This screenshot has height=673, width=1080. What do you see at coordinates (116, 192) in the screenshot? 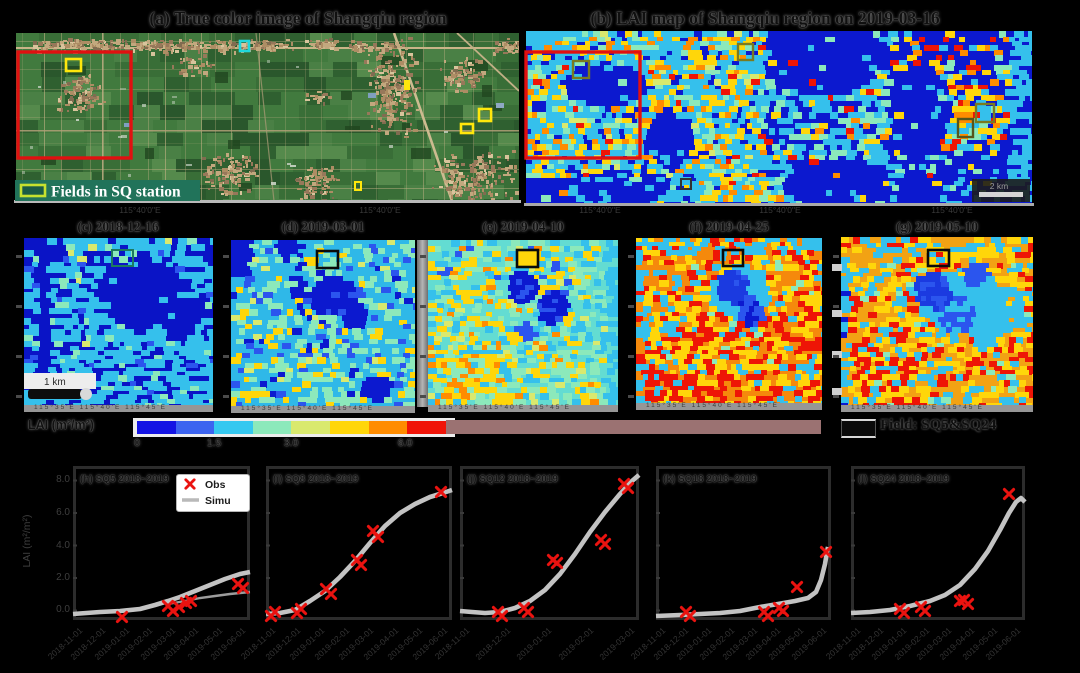
I see `svg-text: Fields in SQ station` at bounding box center [116, 192].